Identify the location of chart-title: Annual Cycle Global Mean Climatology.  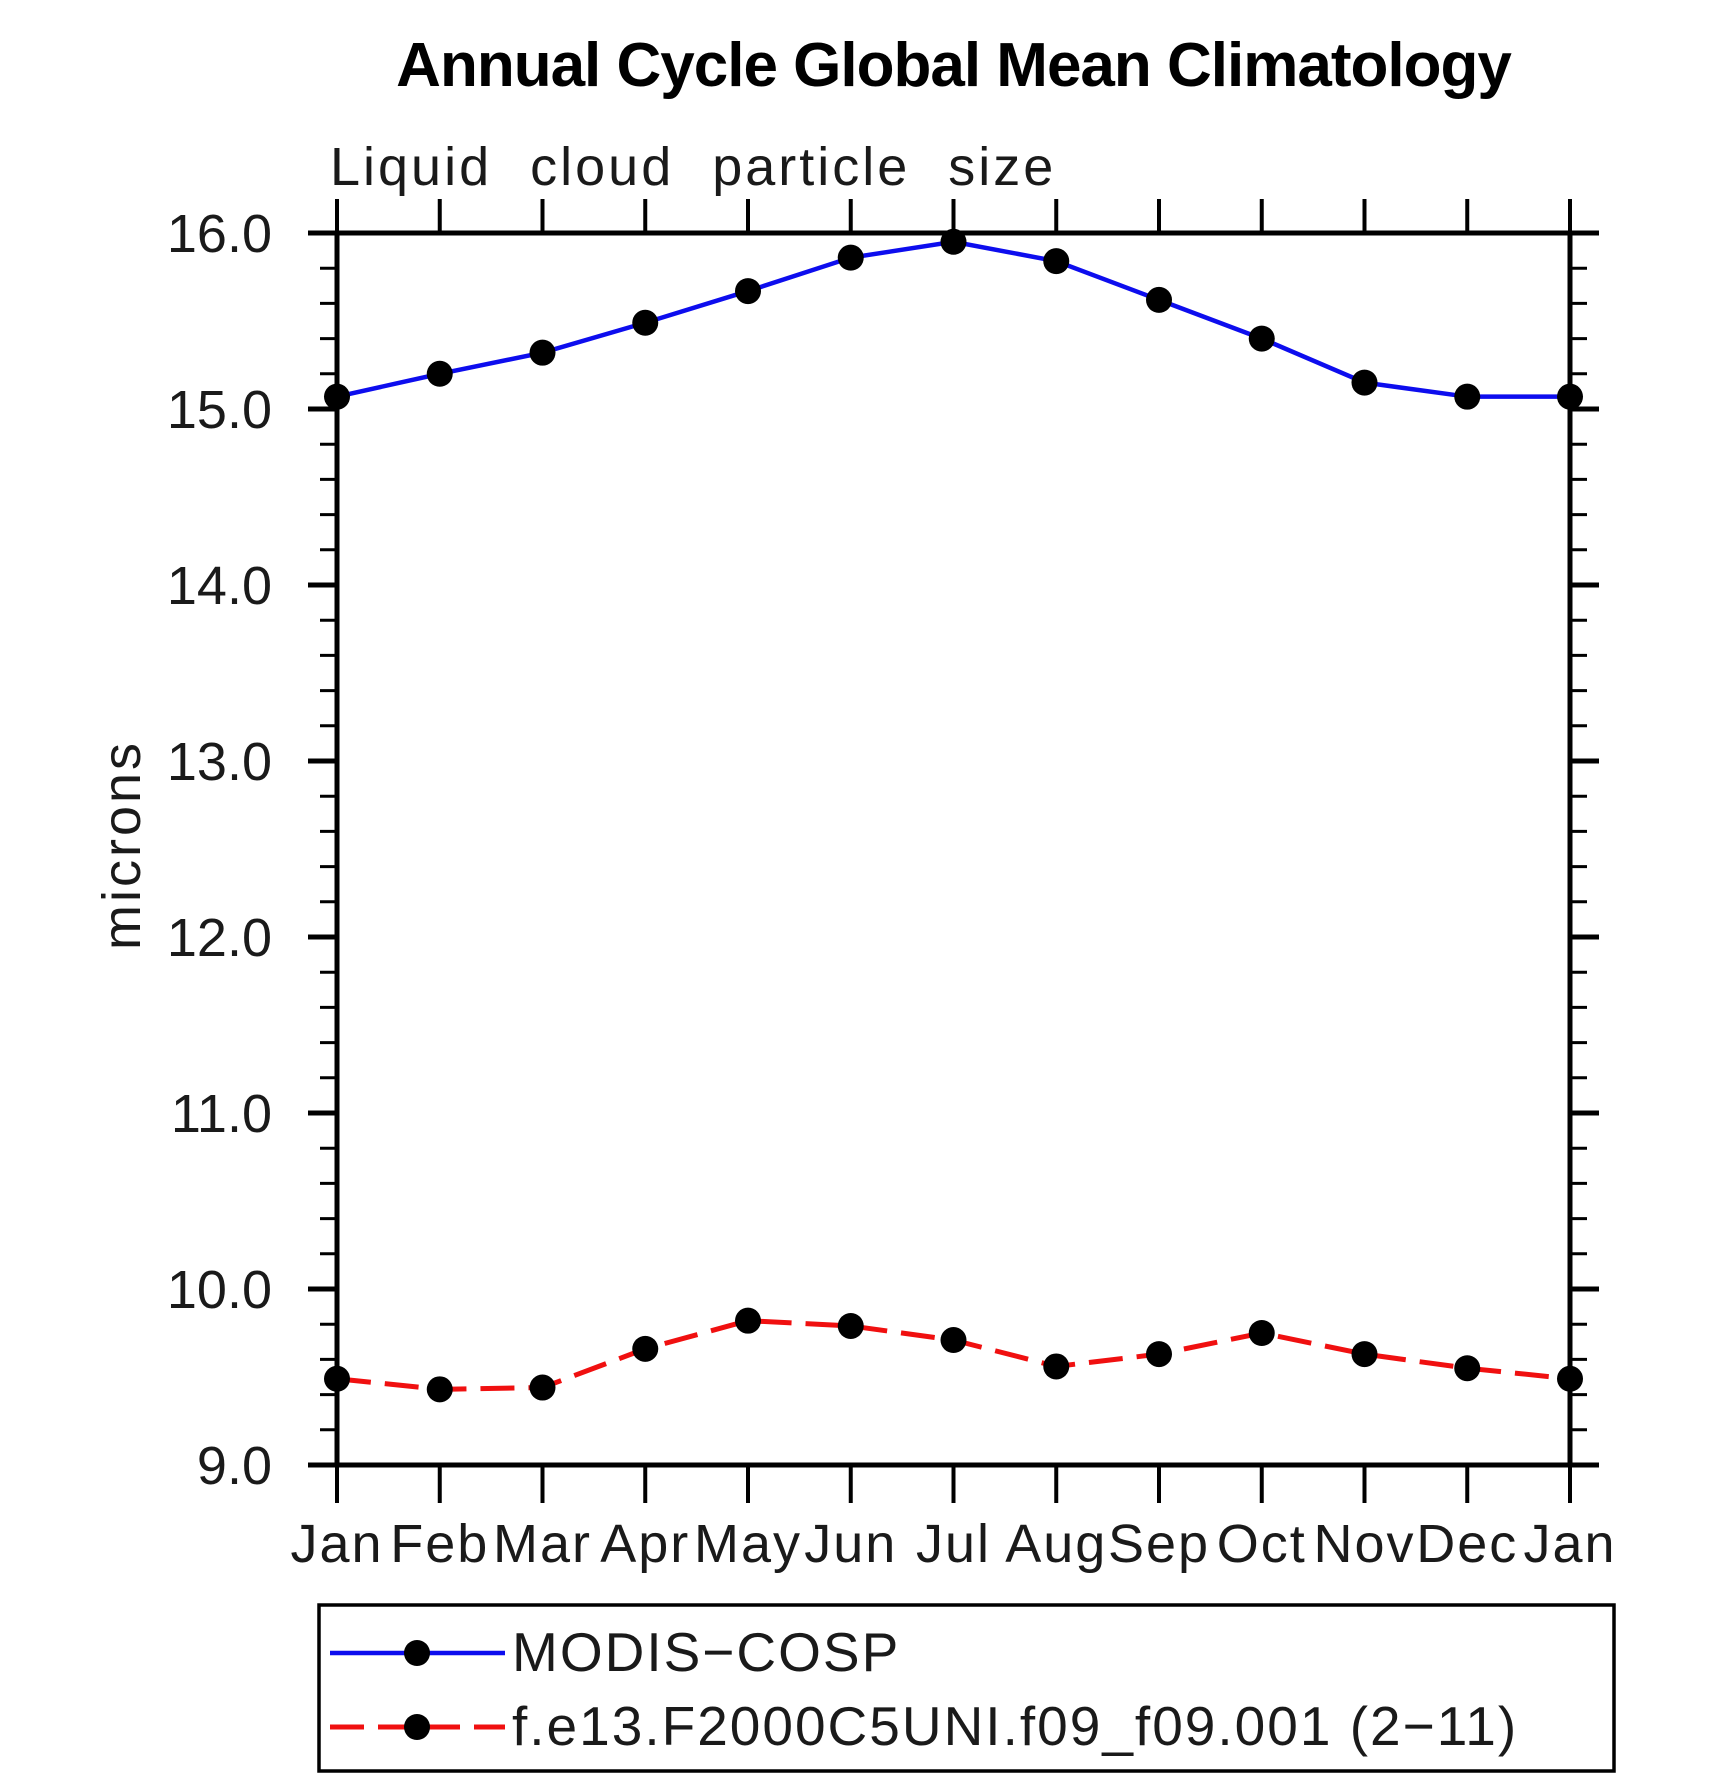
(954, 65).